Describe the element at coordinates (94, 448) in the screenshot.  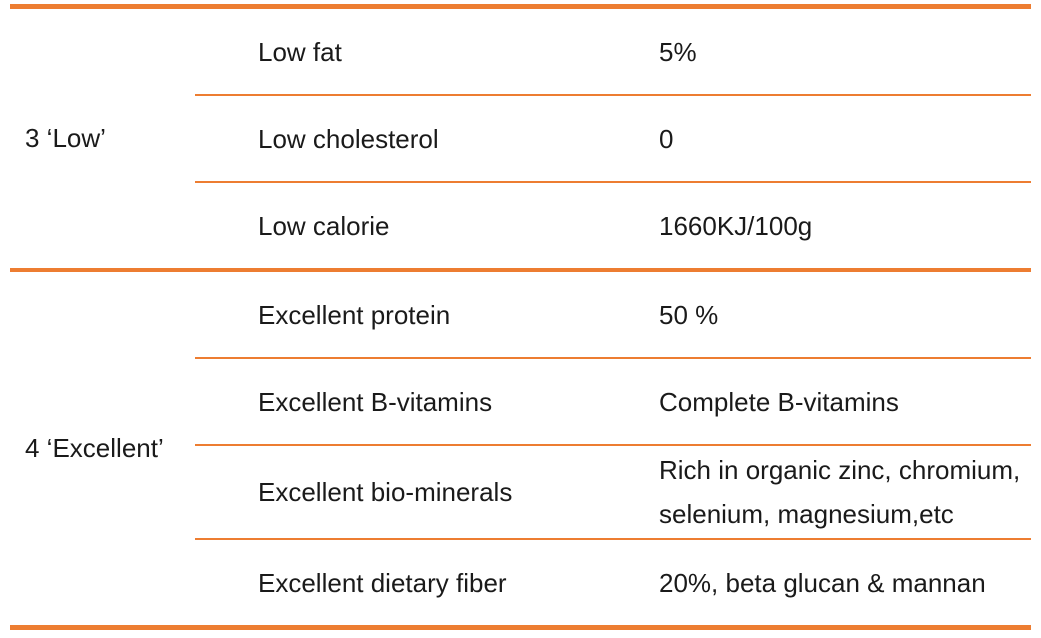
I see `group-label-excellent: 4 ‘Excellent’` at that location.